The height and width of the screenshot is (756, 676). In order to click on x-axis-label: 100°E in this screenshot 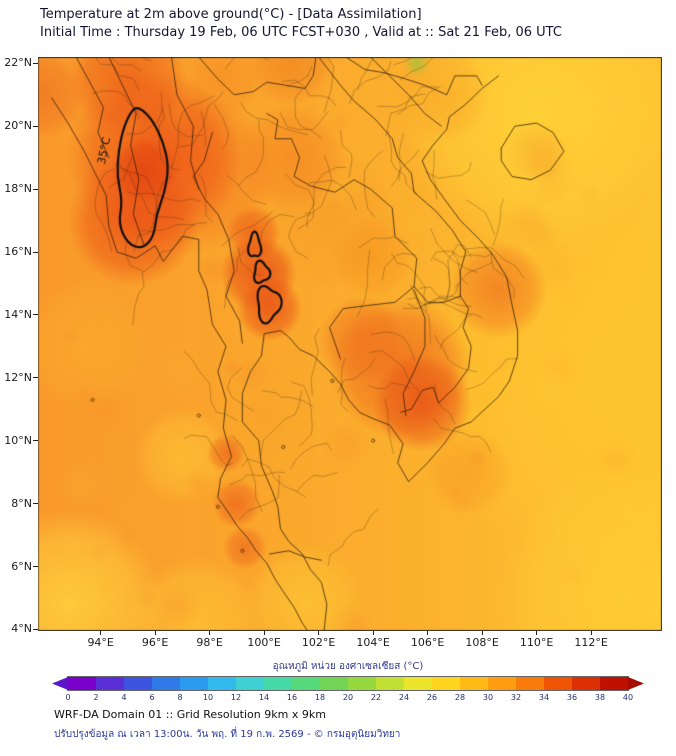, I will do `click(264, 642)`.